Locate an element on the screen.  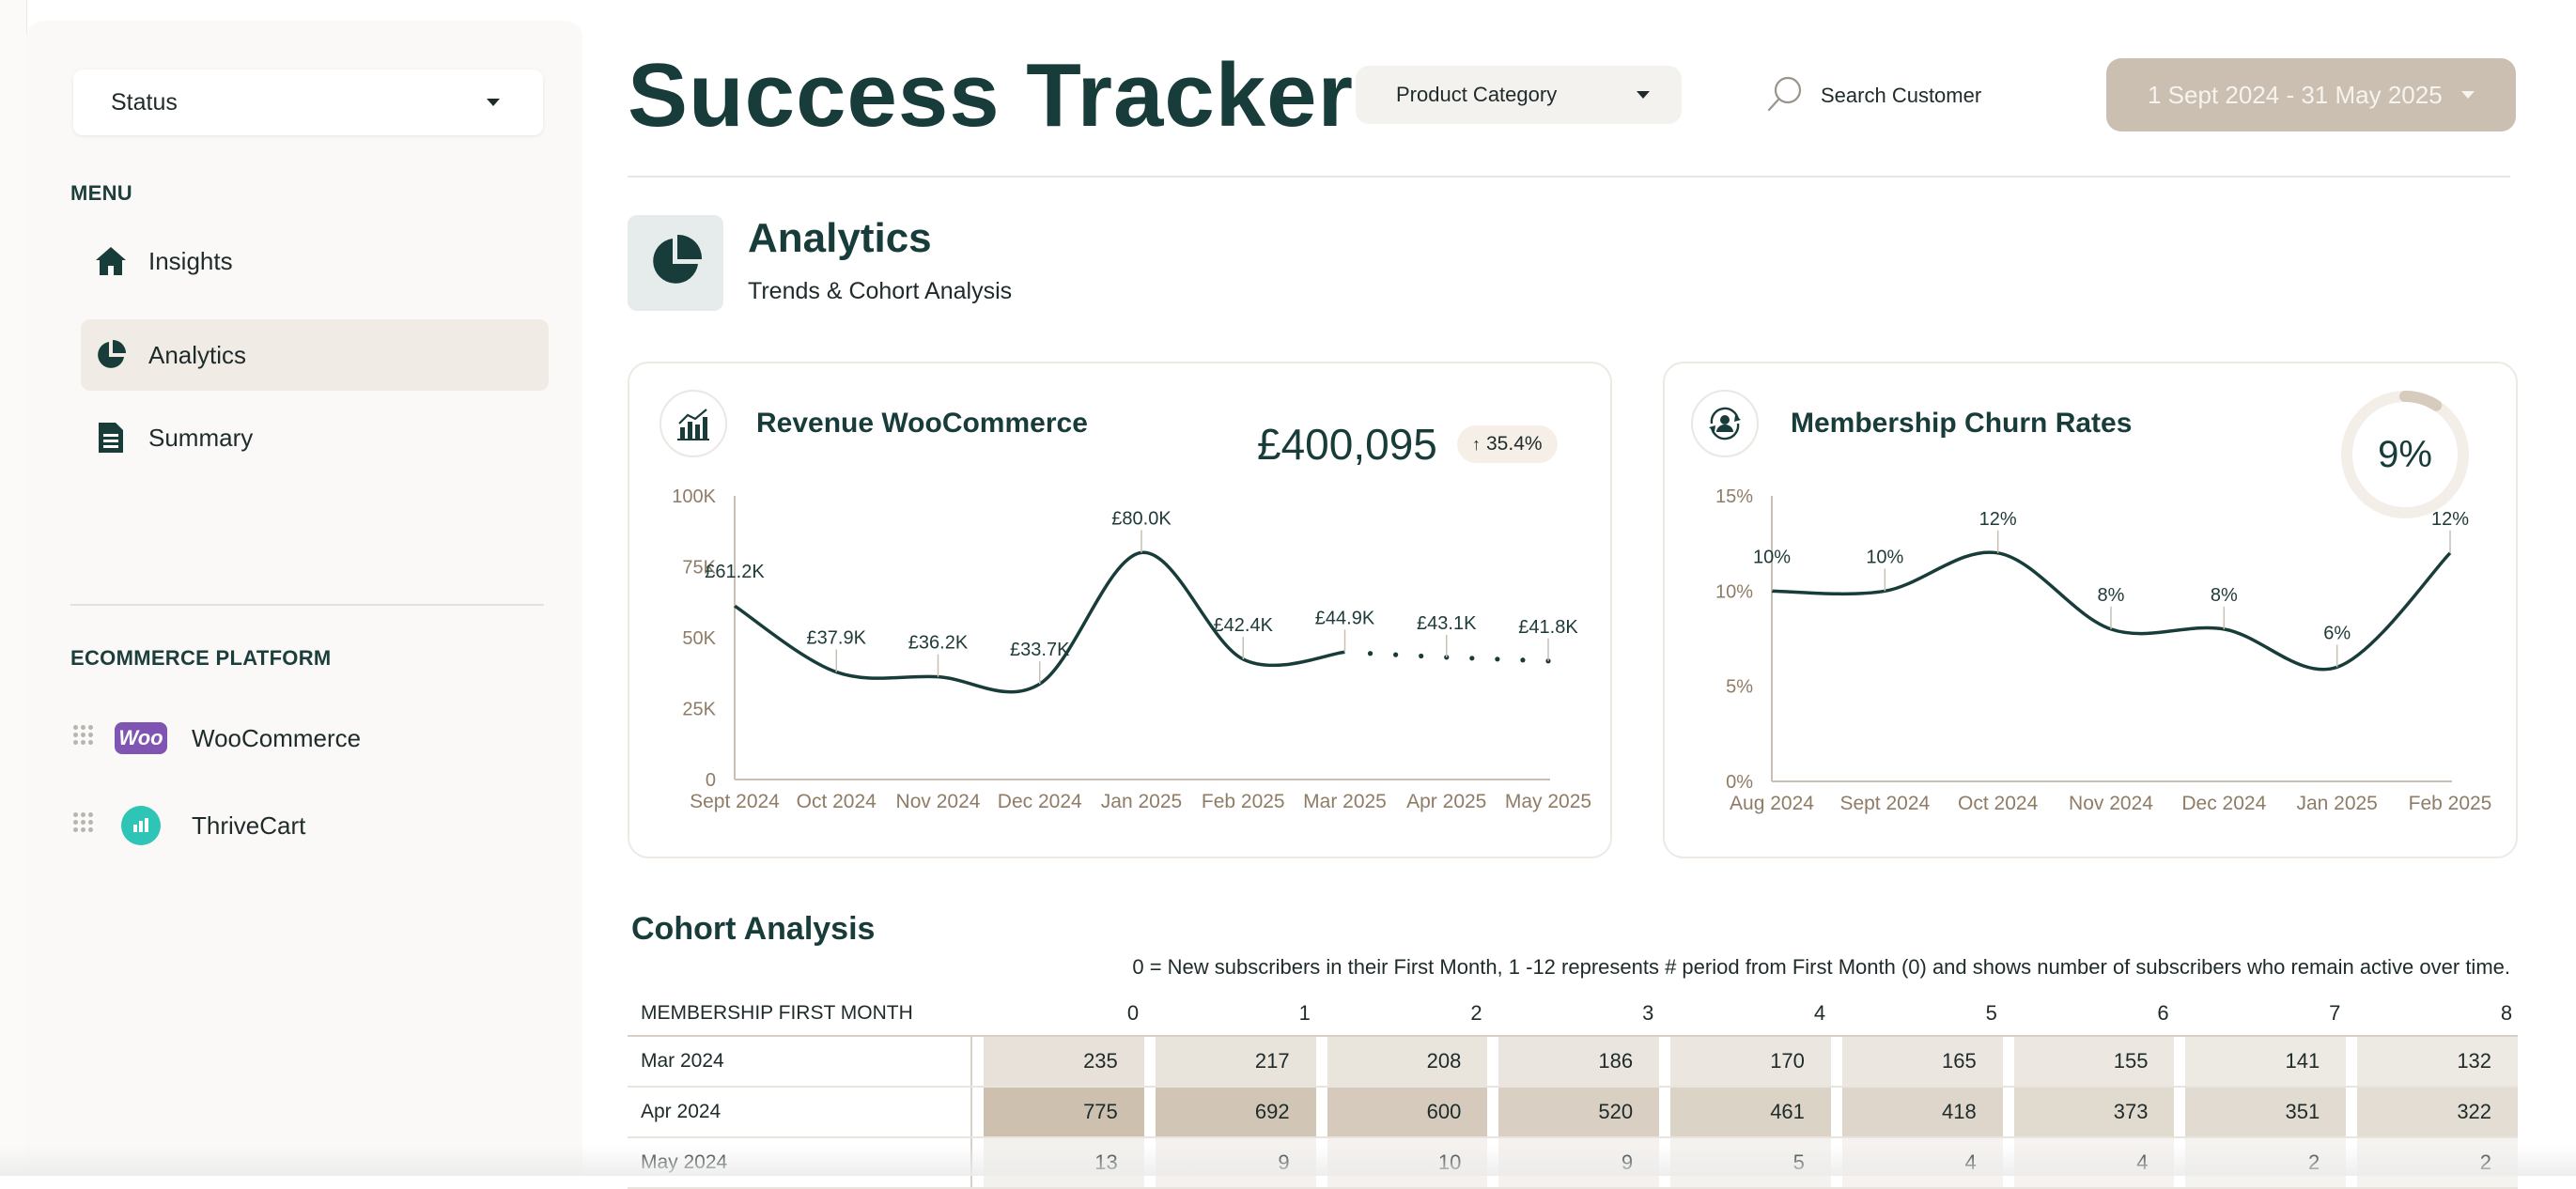
data-label: £44.9K is located at coordinates (1345, 618).